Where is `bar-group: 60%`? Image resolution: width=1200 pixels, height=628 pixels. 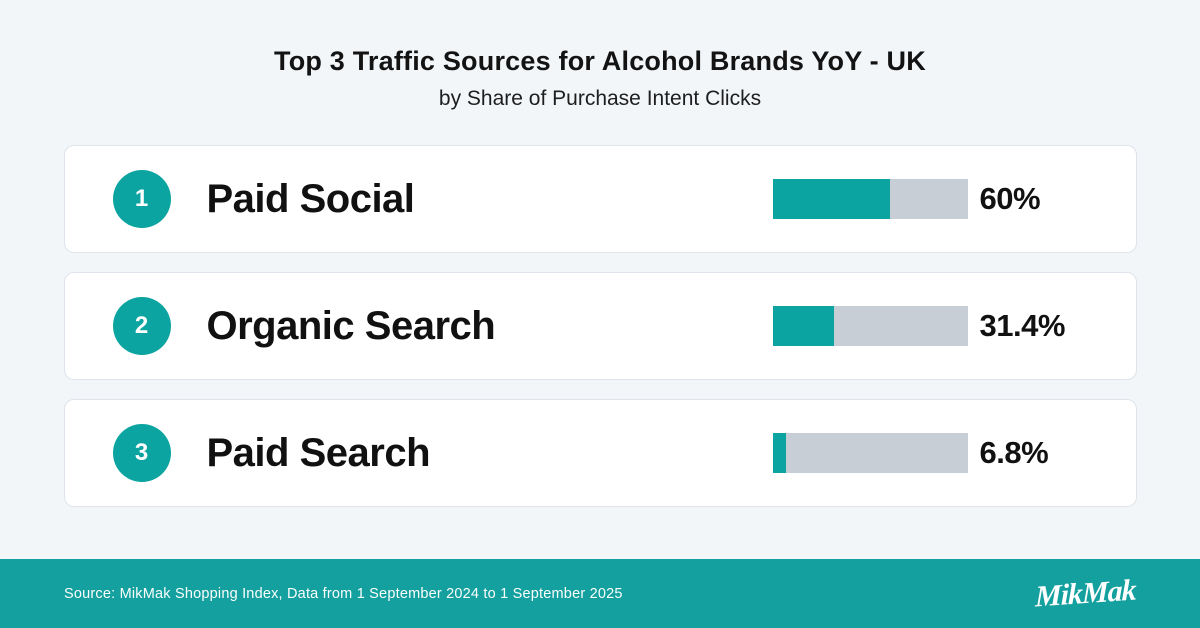
bar-group: 60% is located at coordinates (932, 199).